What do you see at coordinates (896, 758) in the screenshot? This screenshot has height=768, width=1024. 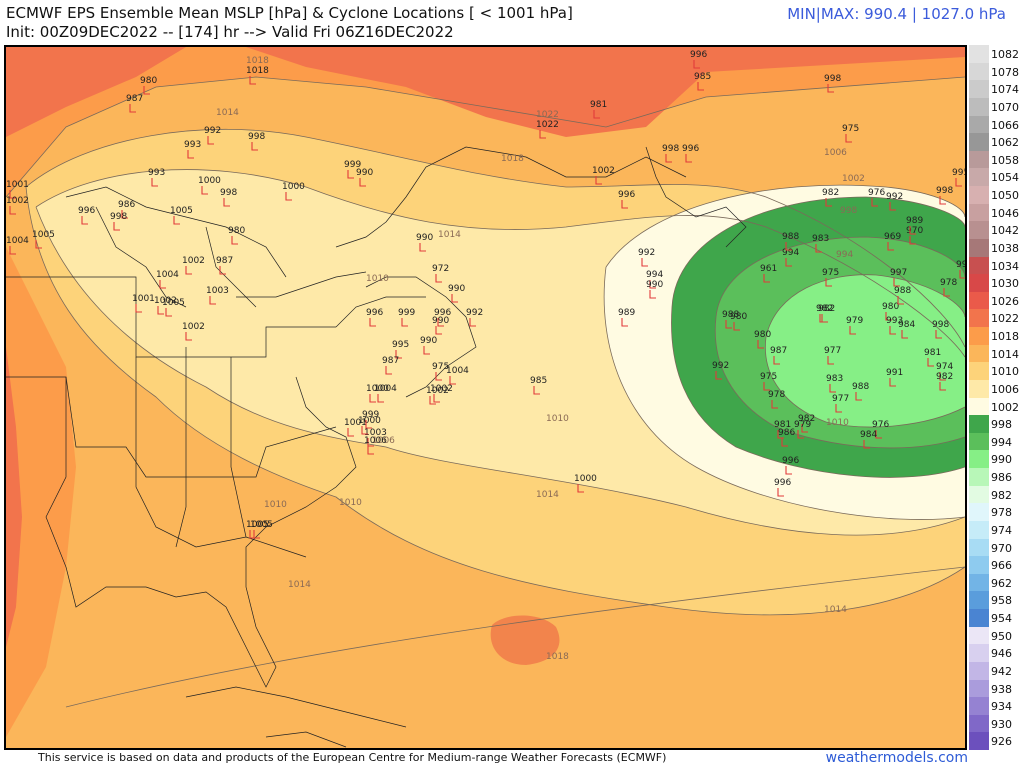 I see `site-link: weathermodels.com` at bounding box center [896, 758].